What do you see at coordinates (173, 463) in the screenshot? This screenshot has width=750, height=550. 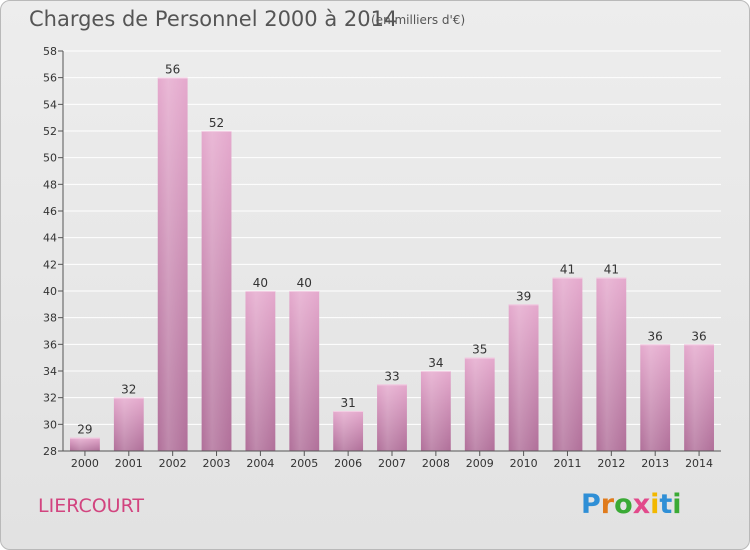 I see `x-tick-label: 2002` at bounding box center [173, 463].